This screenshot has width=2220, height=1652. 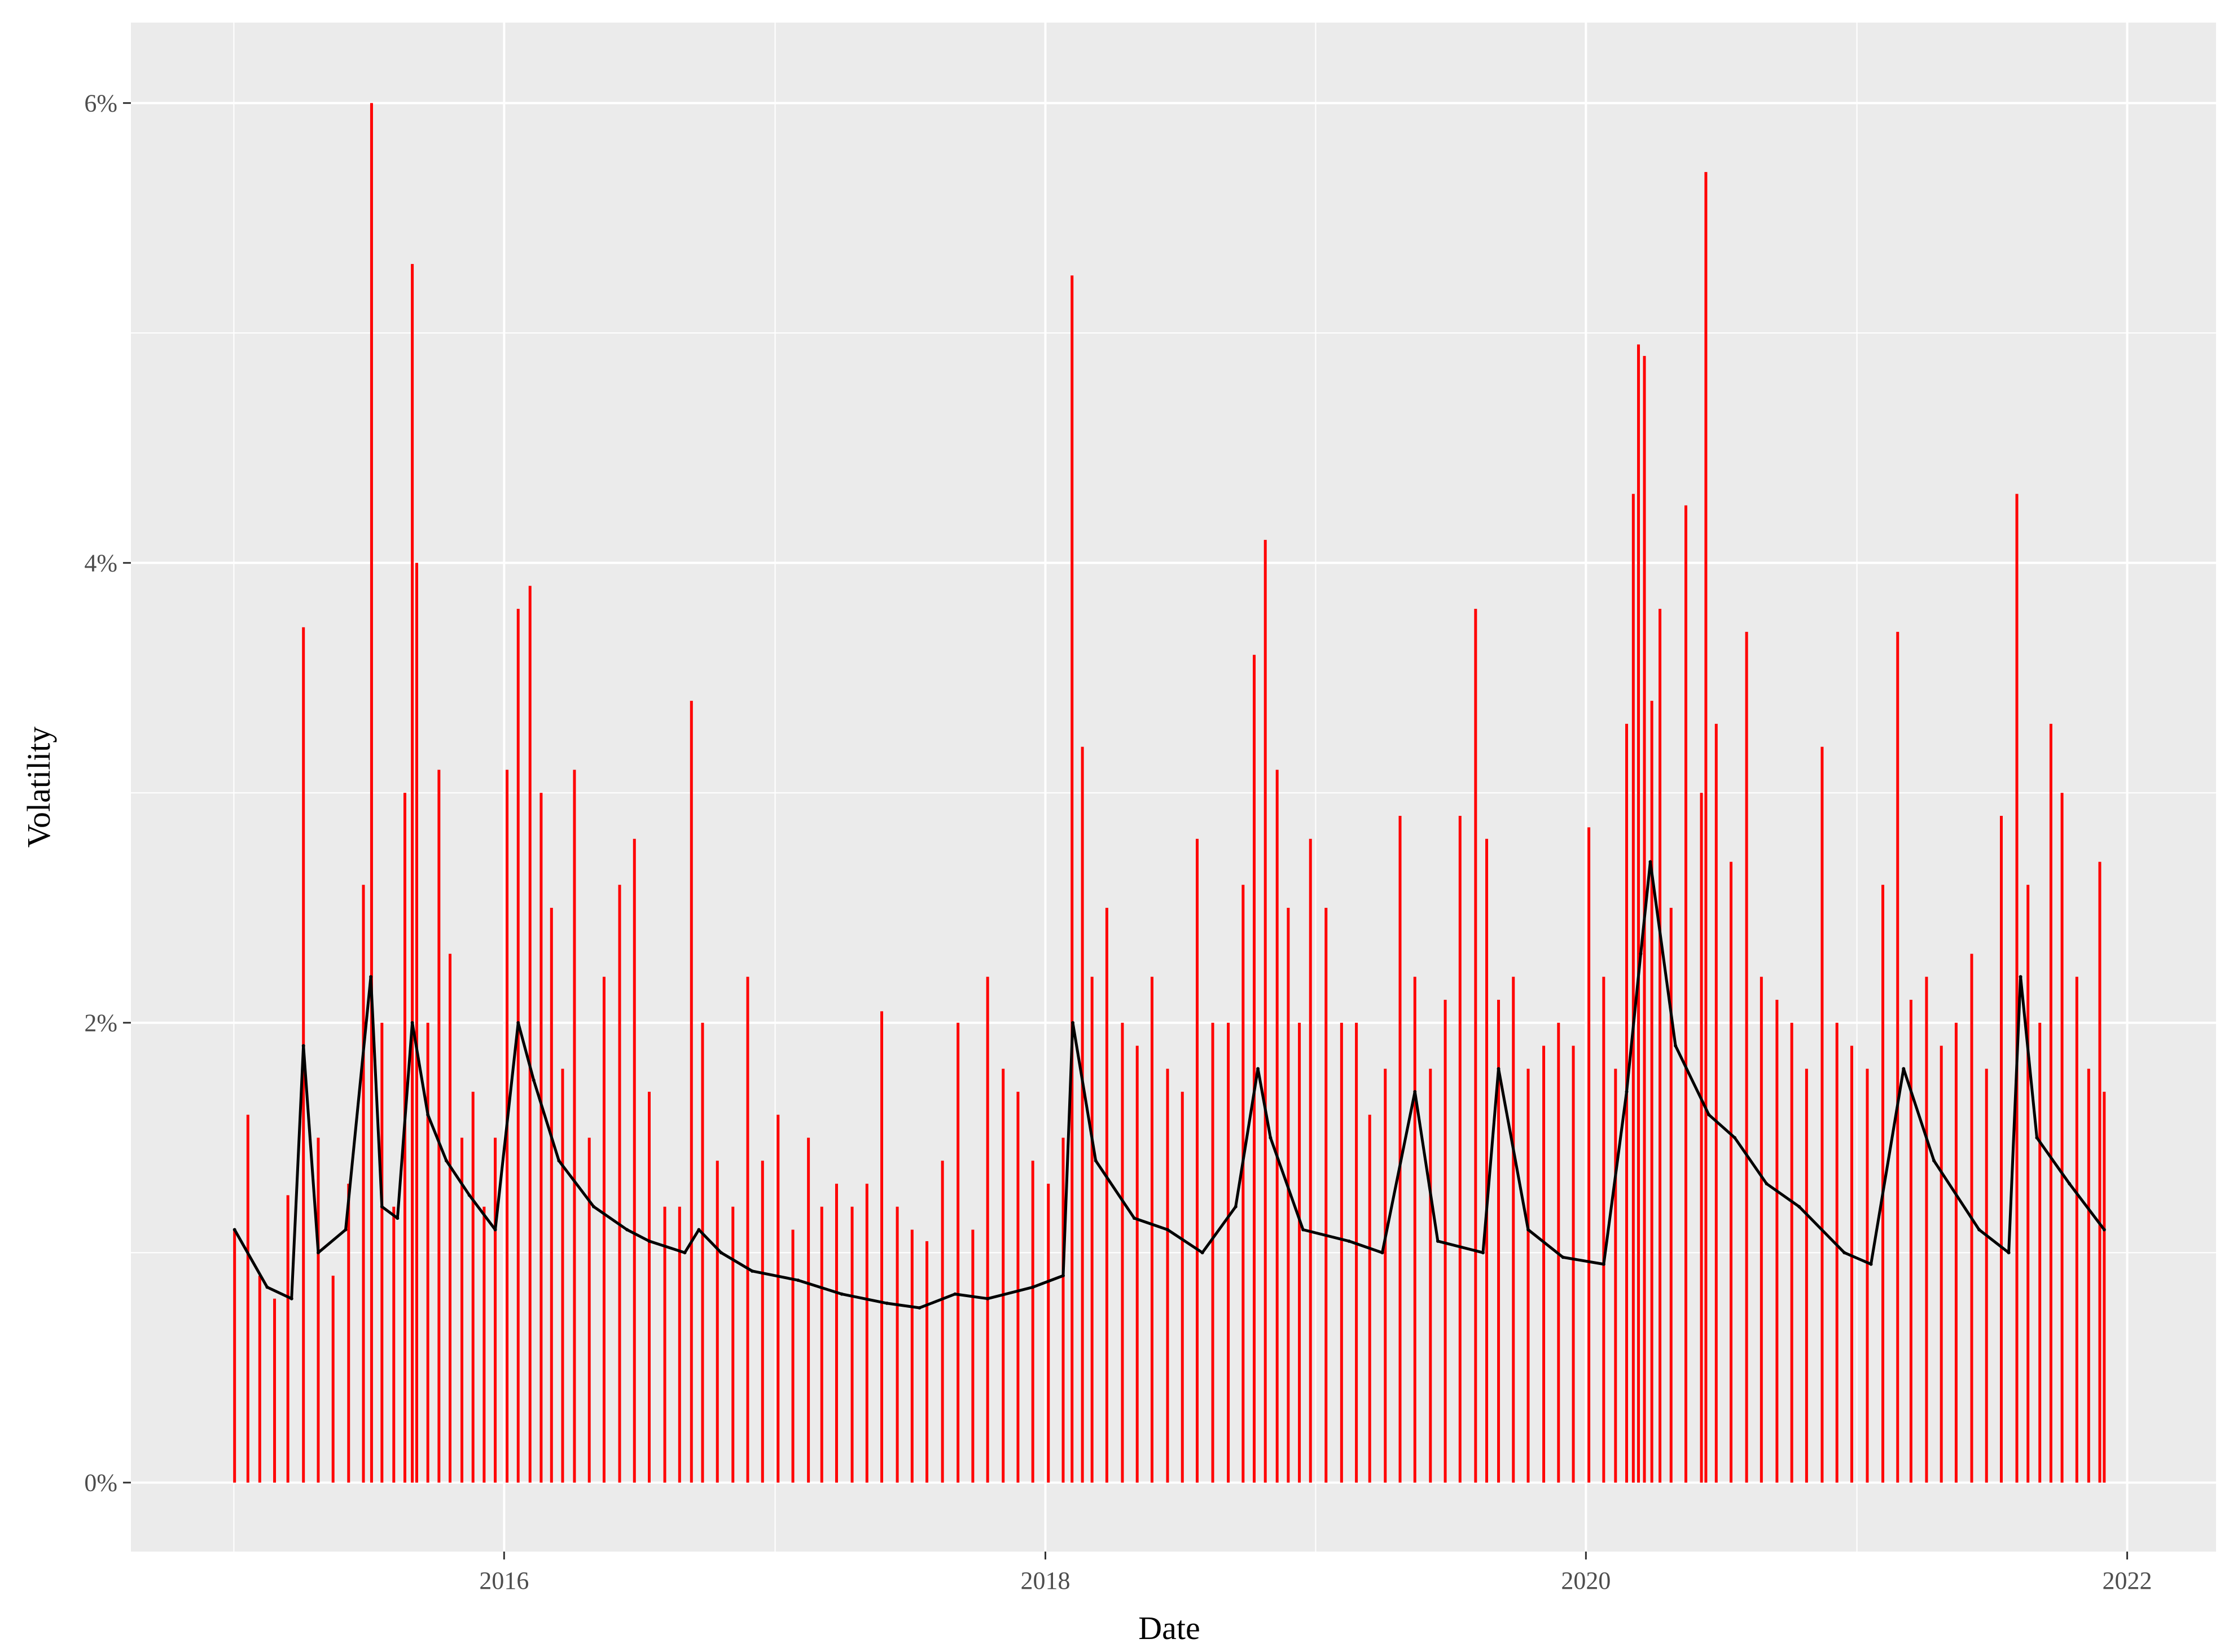 I want to click on y-tick-label: 0%, so click(x=100, y=1483).